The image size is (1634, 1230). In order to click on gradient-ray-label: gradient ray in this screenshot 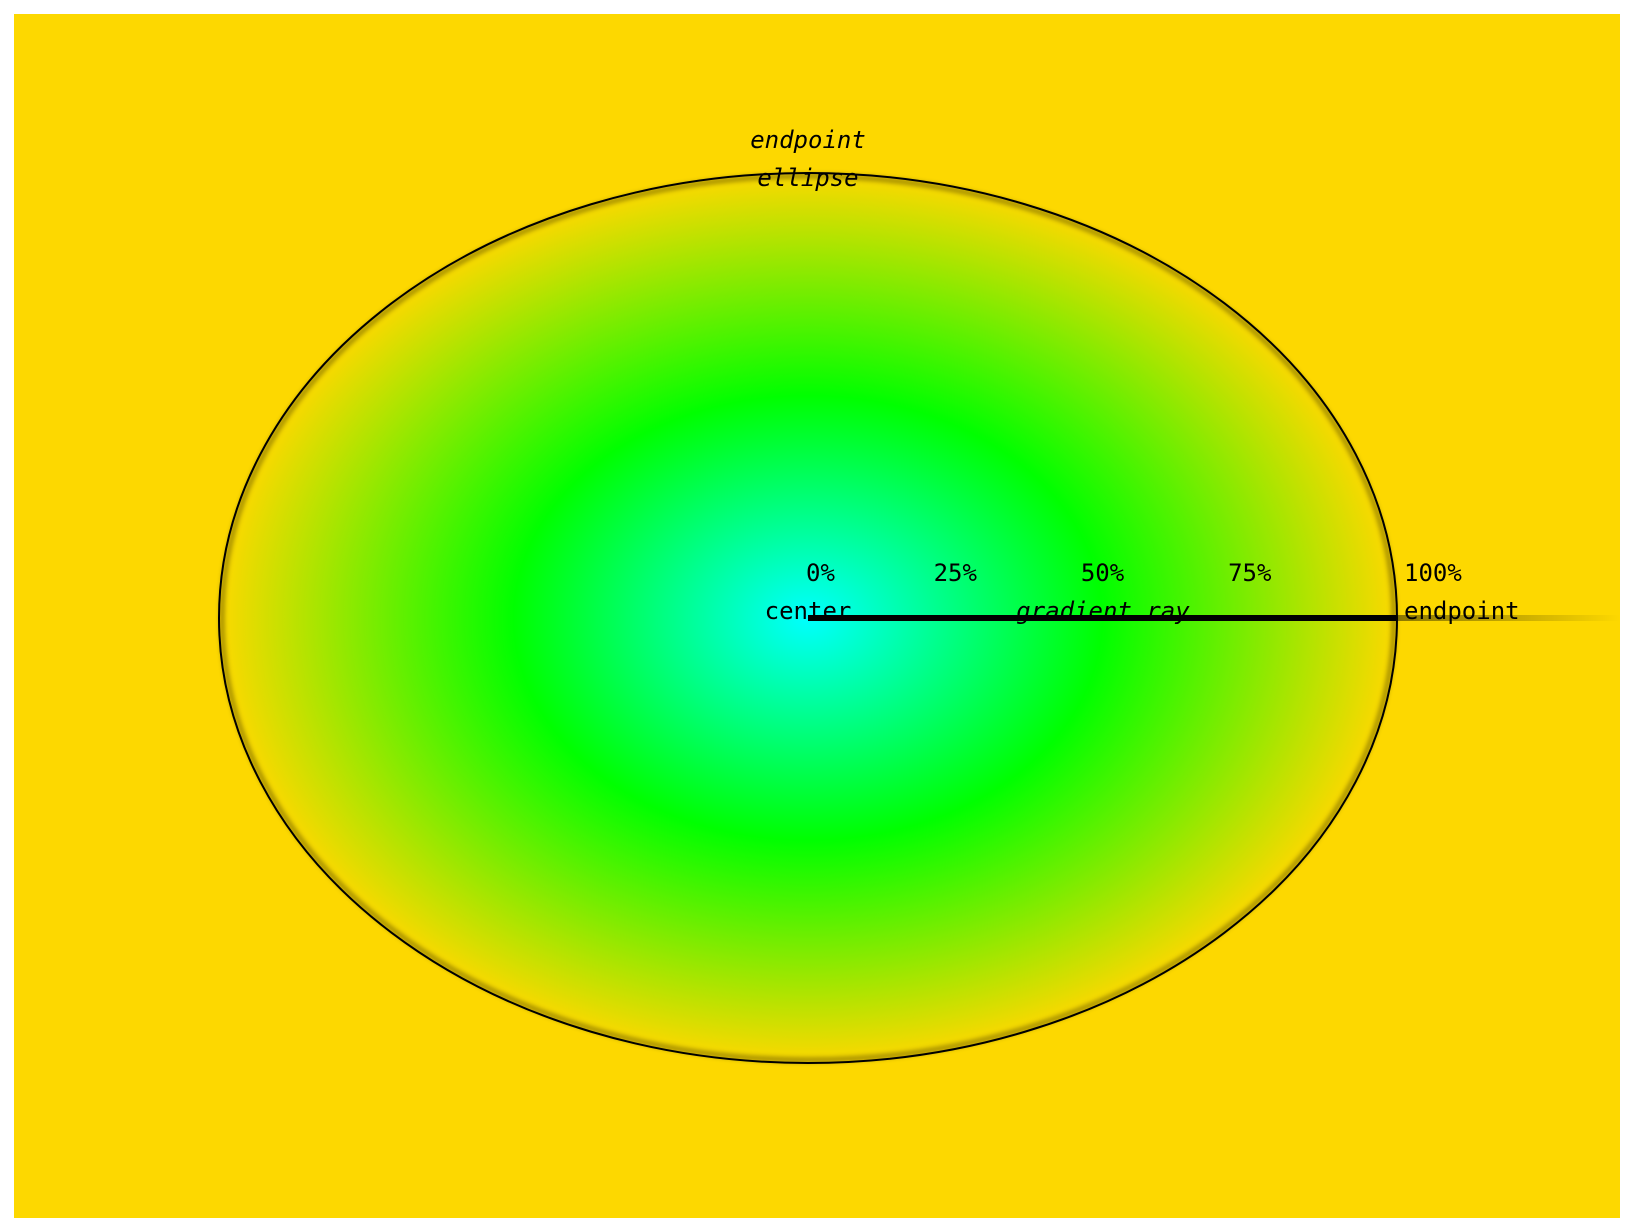, I will do `click(1103, 611)`.